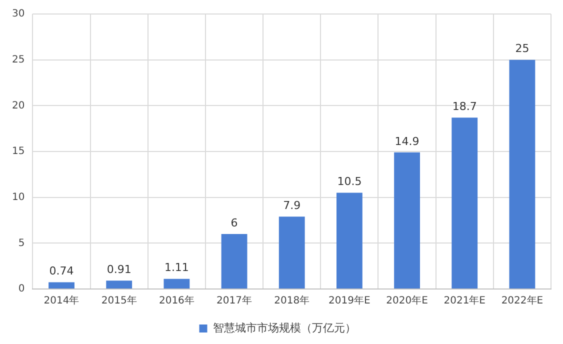  What do you see at coordinates (234, 223) in the screenshot?
I see `data-label: 6` at bounding box center [234, 223].